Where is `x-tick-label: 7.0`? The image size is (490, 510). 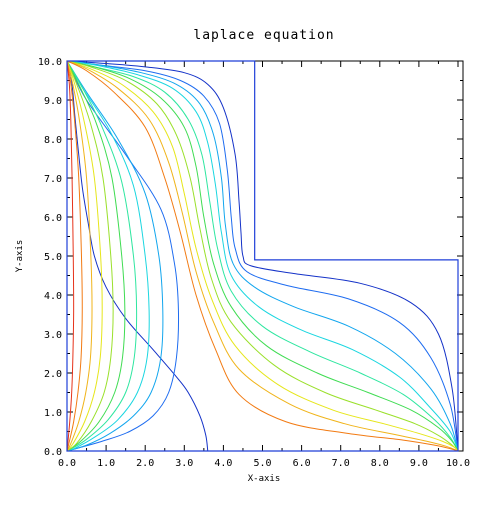
x-tick-label: 7.0 is located at coordinates (341, 463).